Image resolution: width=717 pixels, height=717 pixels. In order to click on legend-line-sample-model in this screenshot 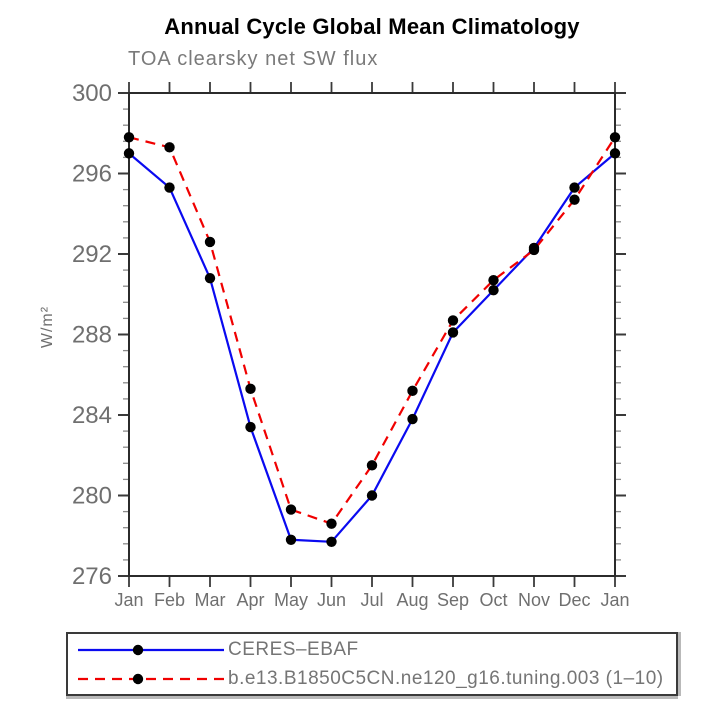, I will do `click(151, 678)`.